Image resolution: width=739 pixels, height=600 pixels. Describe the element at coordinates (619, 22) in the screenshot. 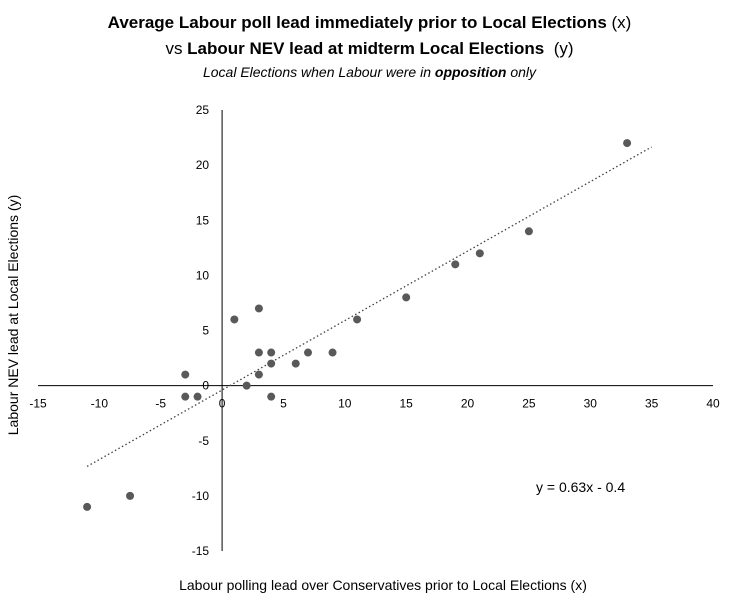

I see `title-line-1-suffix: (x)` at that location.